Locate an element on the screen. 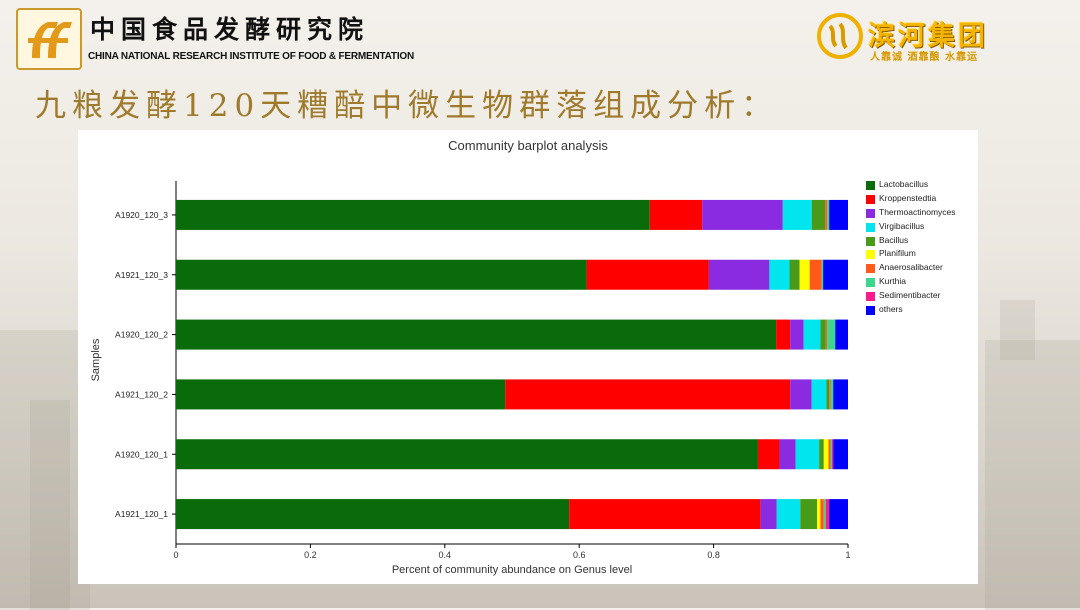  legend-label: Kroppenstedtia is located at coordinates (908, 197).